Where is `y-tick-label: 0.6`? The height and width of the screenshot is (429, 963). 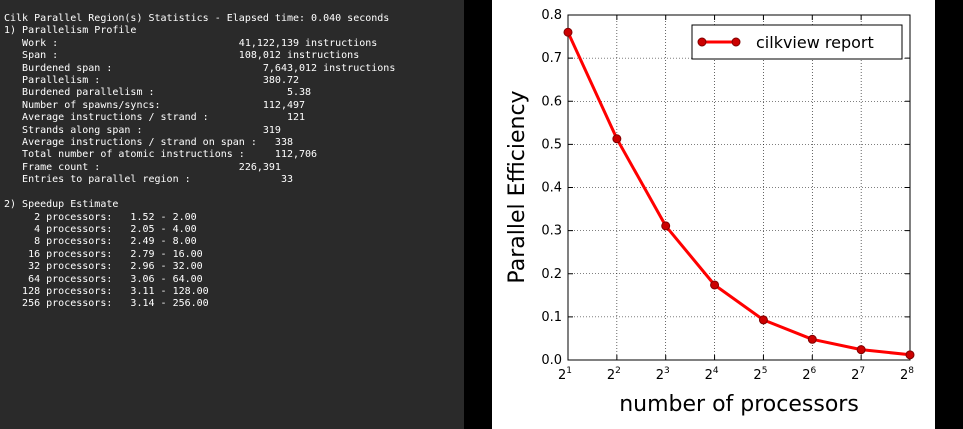 y-tick-label: 0.6 is located at coordinates (551, 101).